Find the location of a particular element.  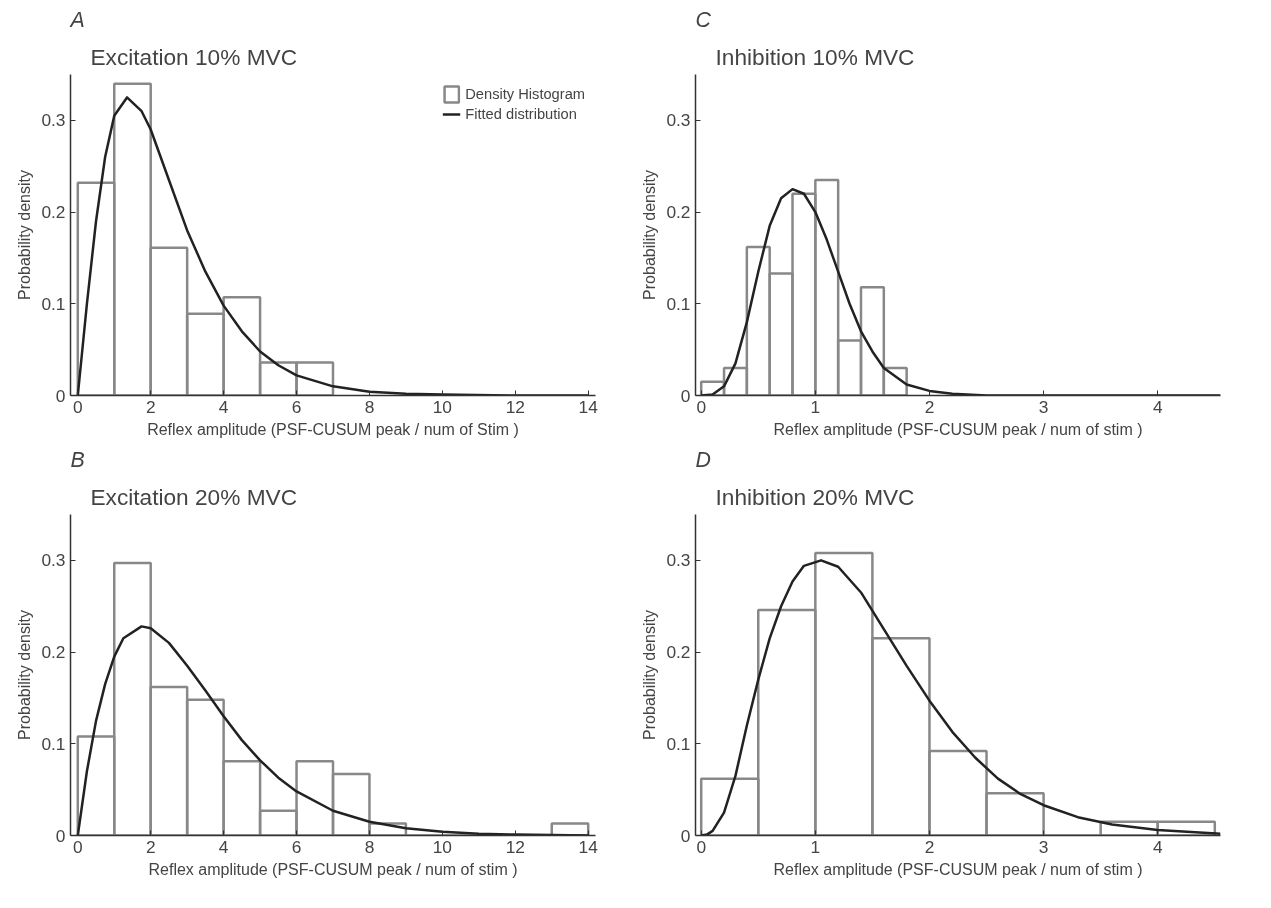

legend-label: Fitted distribution is located at coordinates (521, 114).